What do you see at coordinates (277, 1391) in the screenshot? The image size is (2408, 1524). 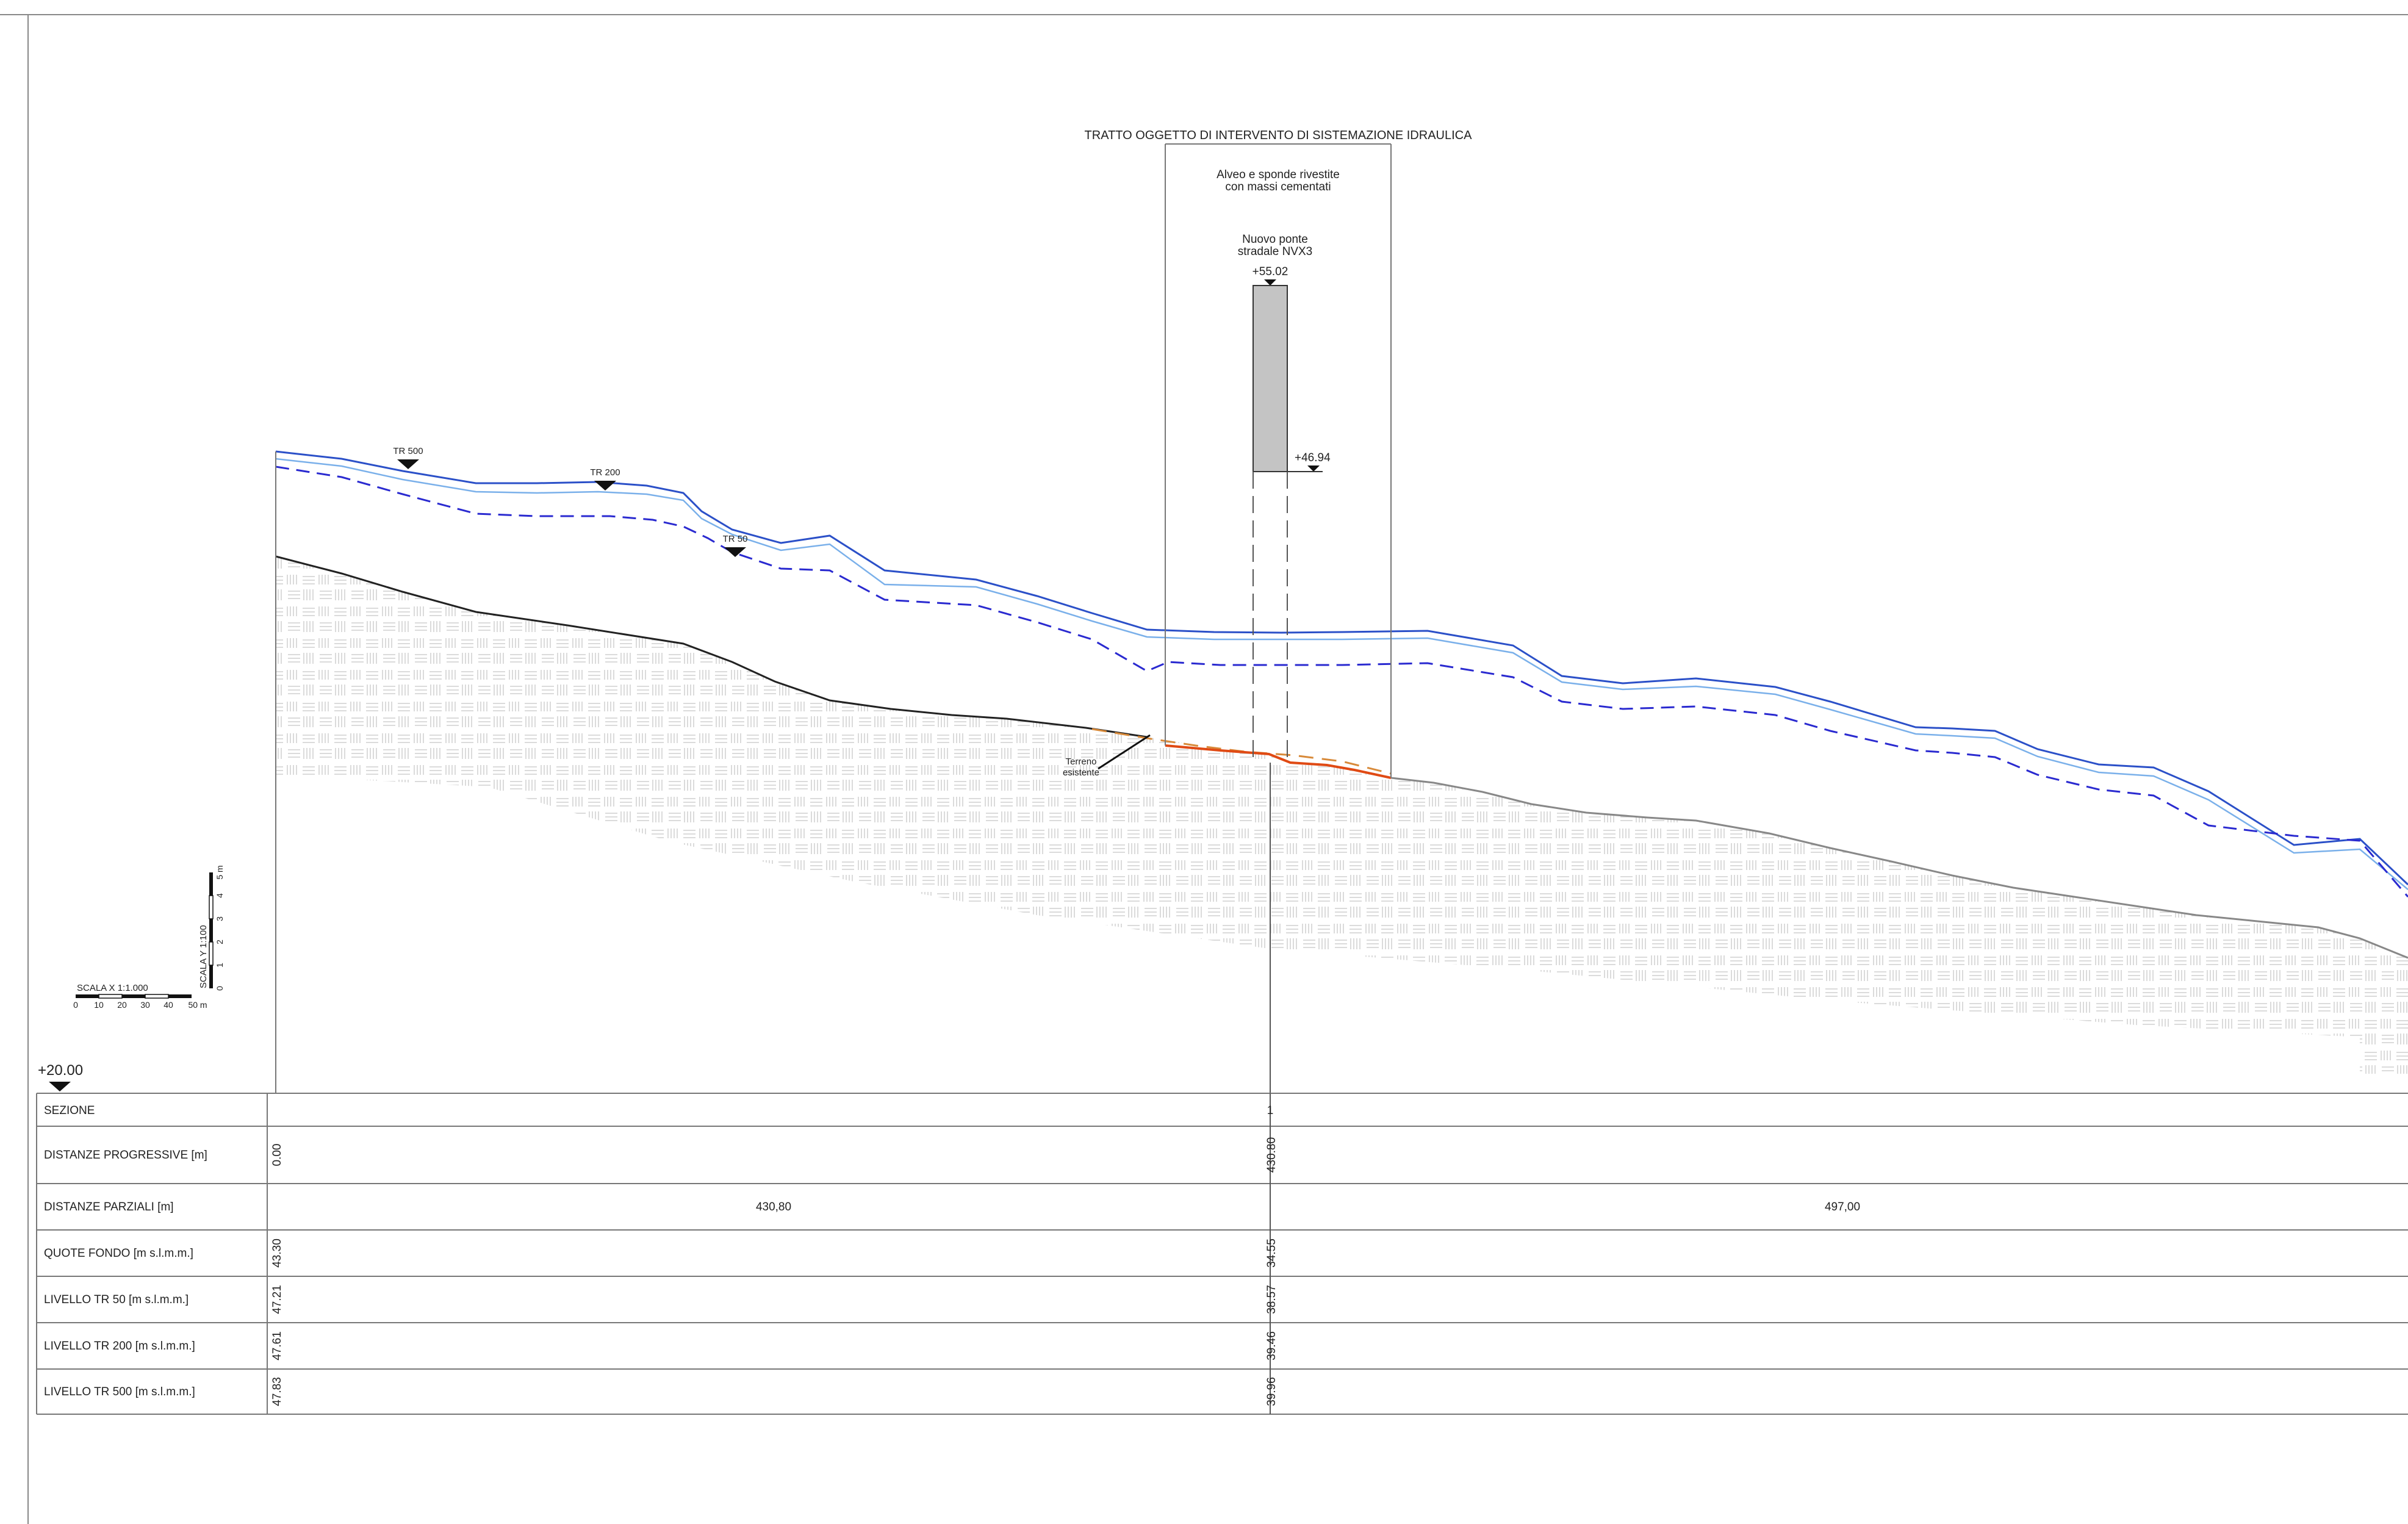 I see `tr500-level-0: 47.83` at bounding box center [277, 1391].